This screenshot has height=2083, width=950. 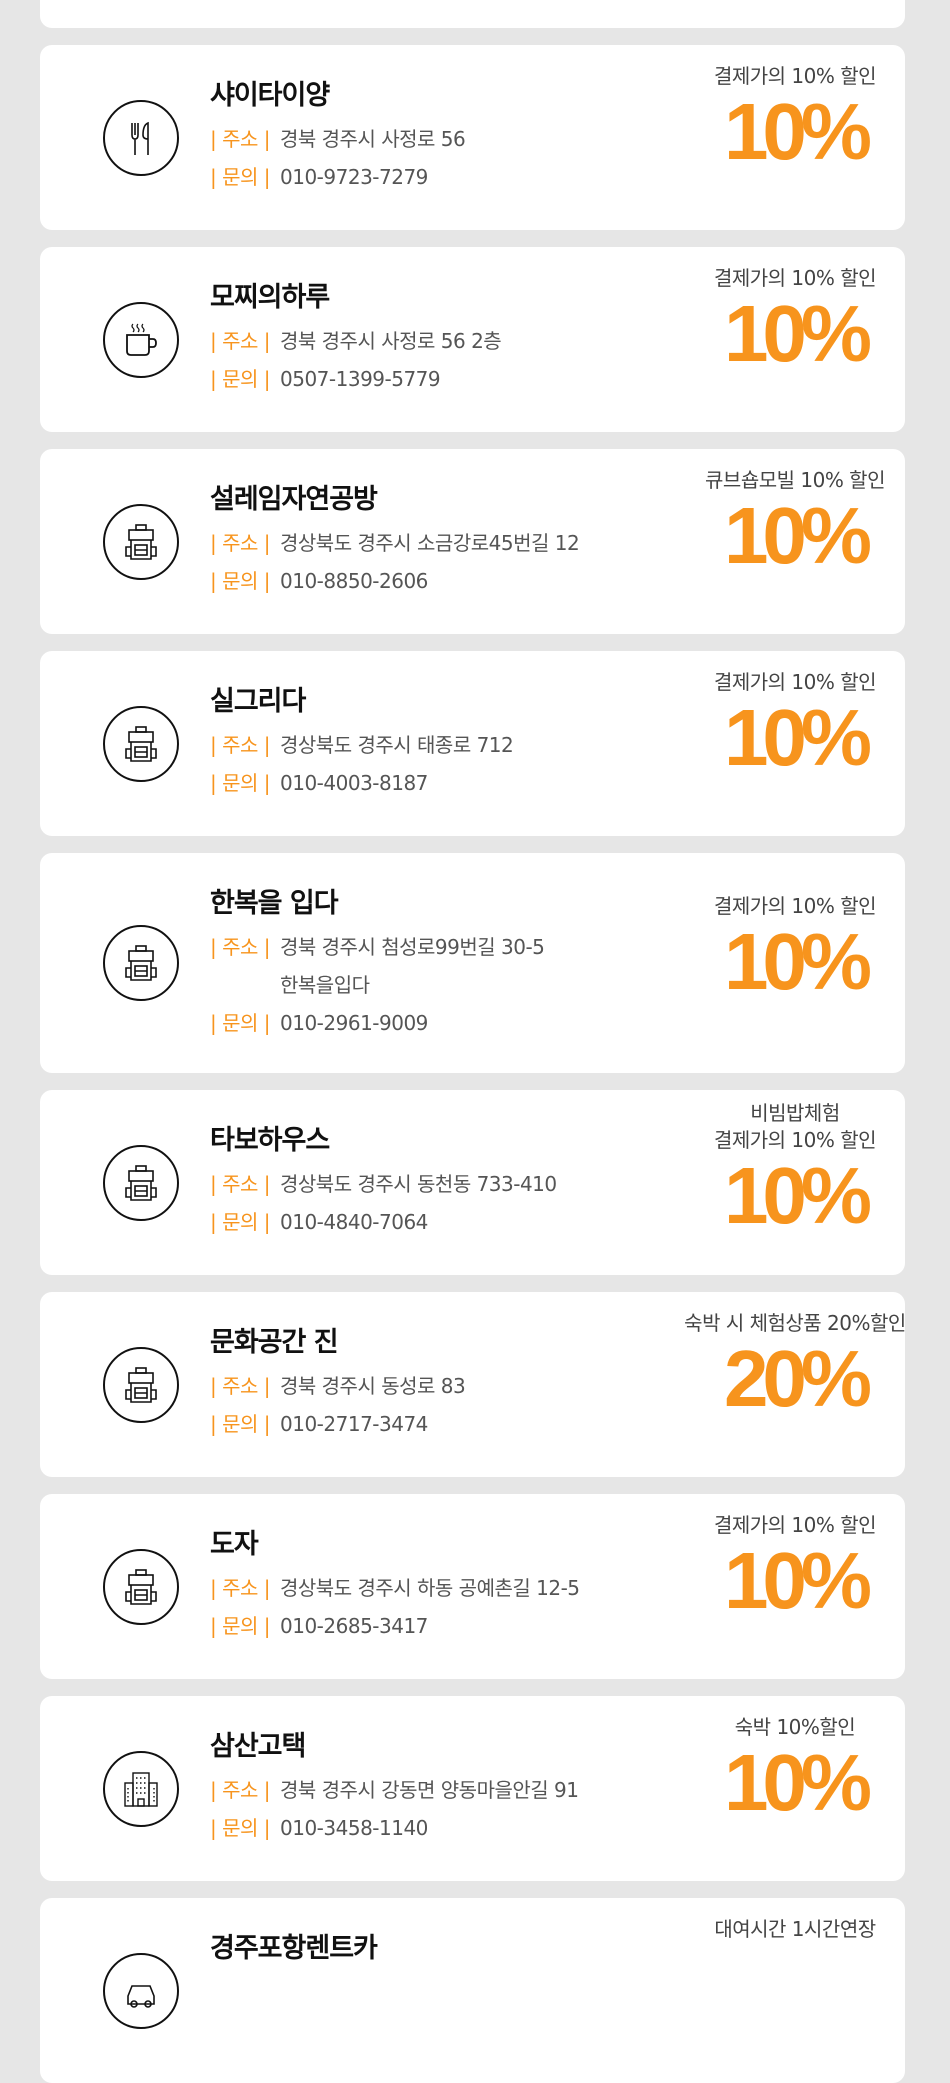 I want to click on store-name: 삼산고택, so click(x=258, y=1746).